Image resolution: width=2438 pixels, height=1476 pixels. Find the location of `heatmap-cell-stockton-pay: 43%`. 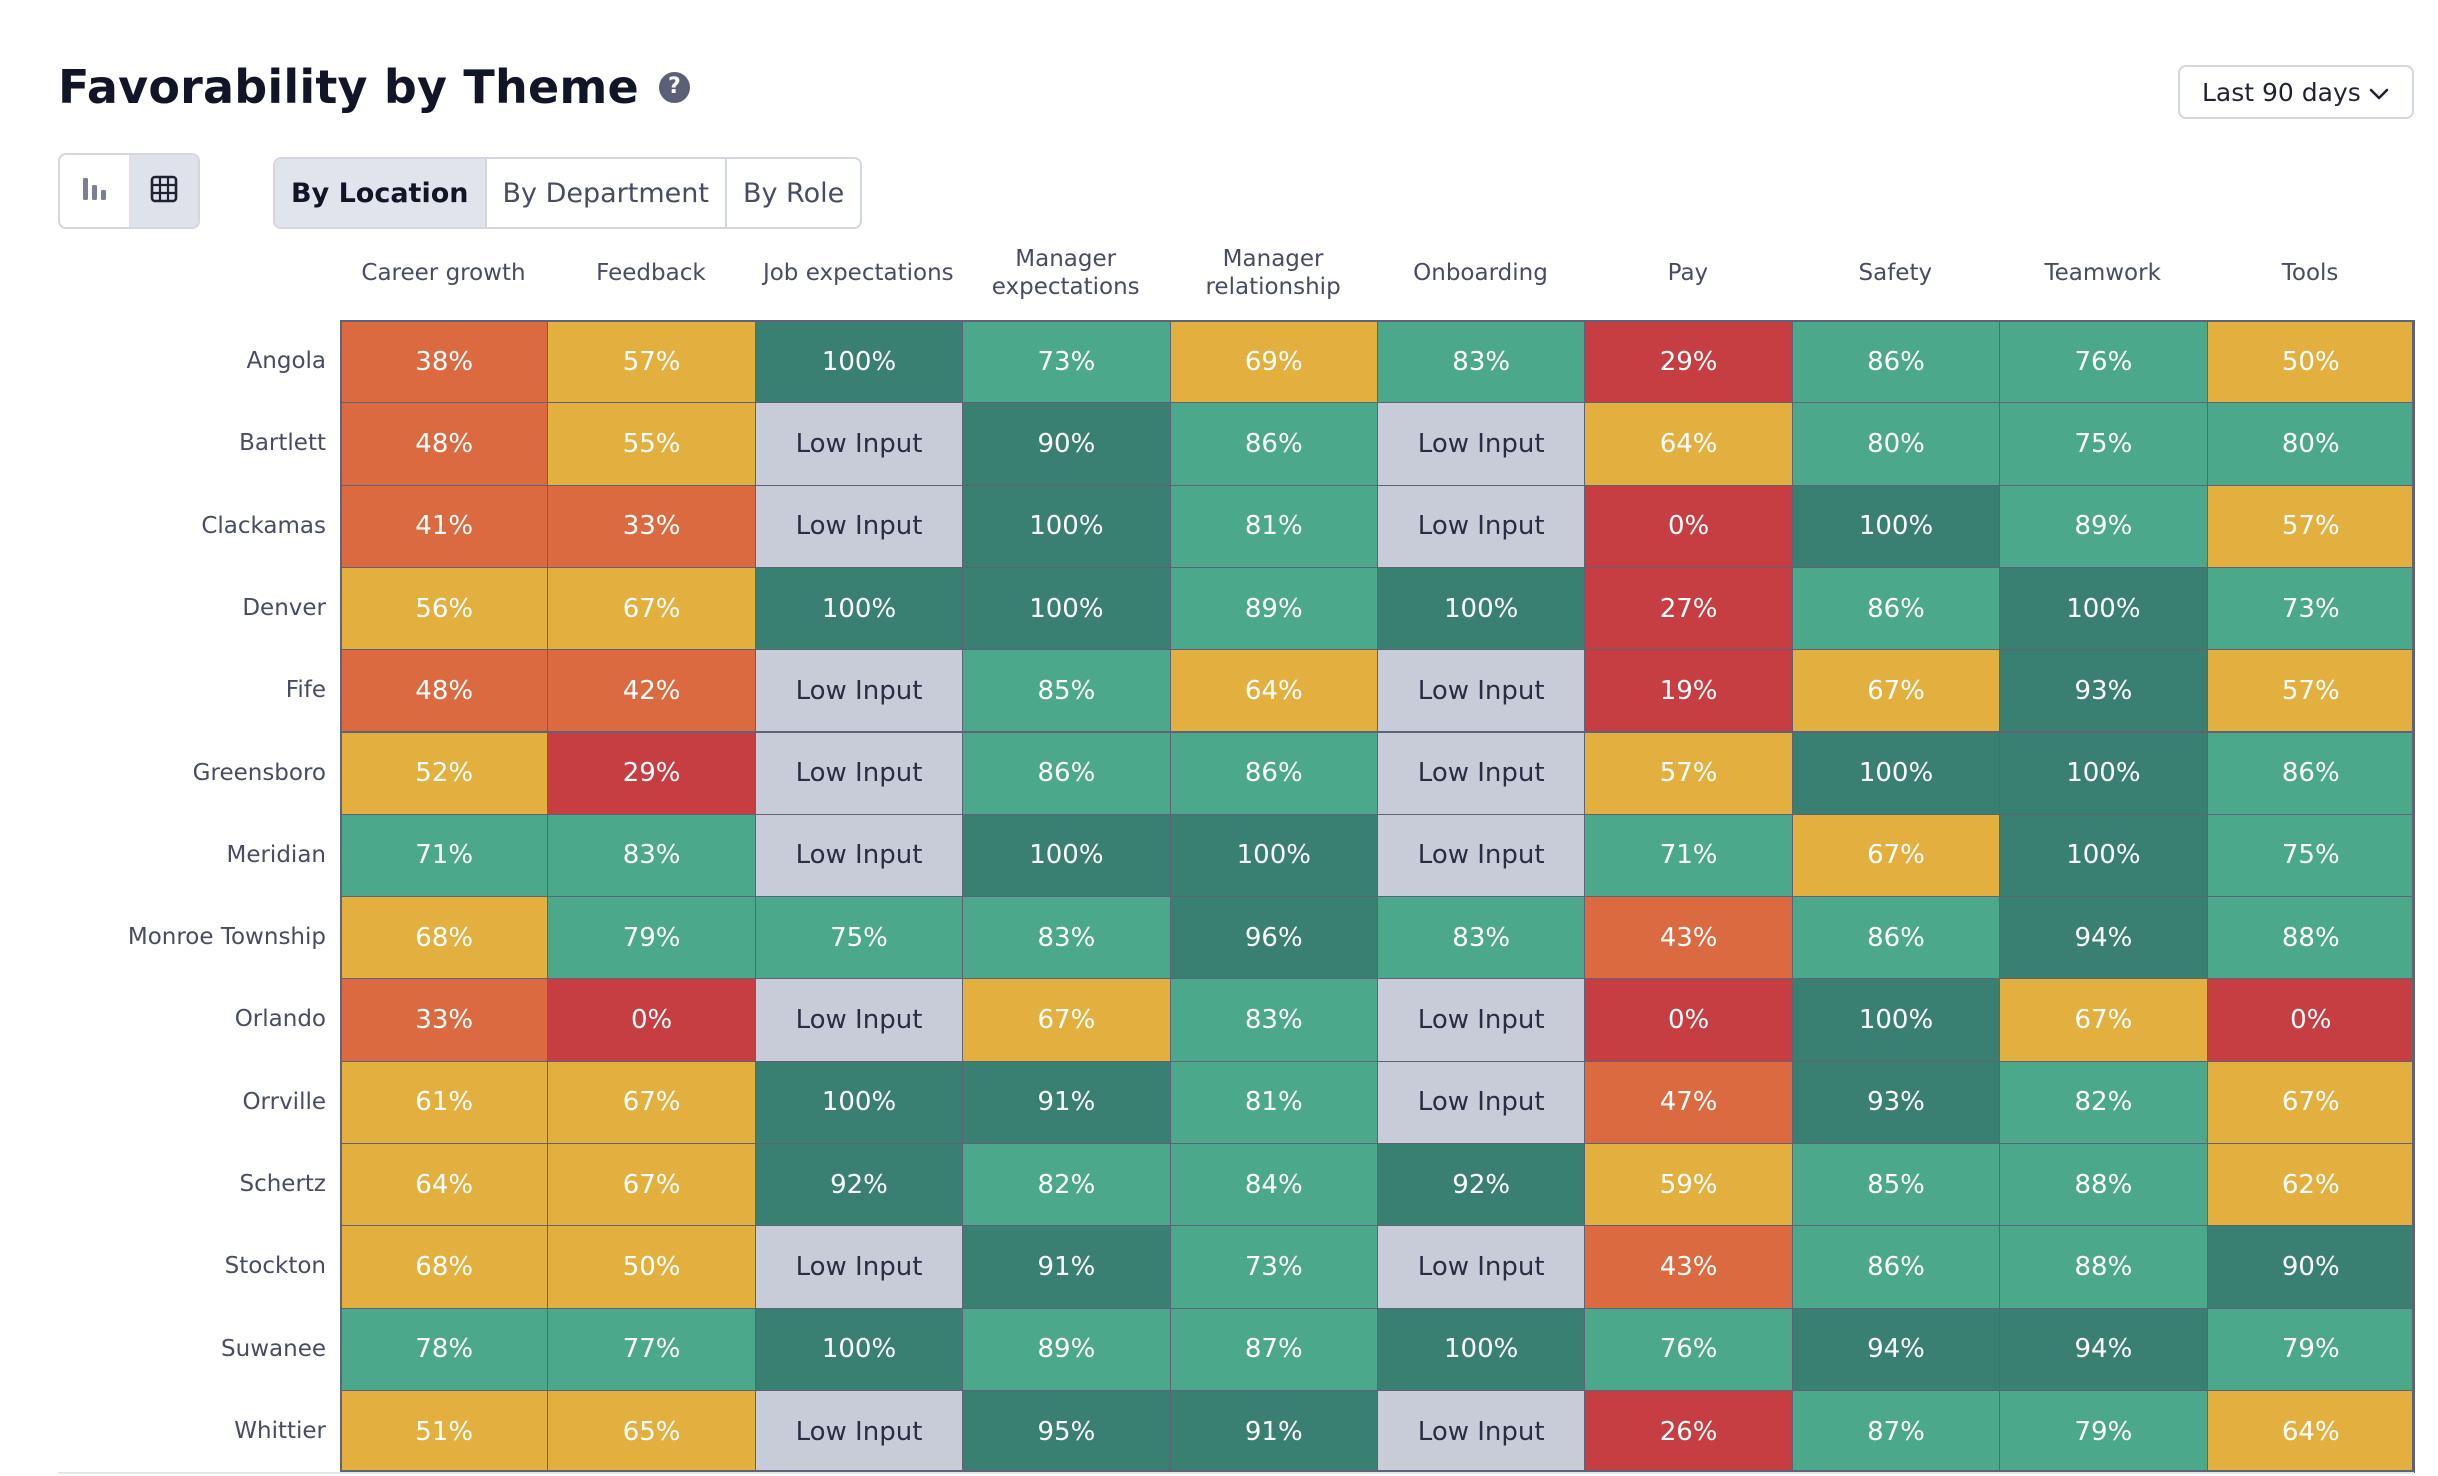

heatmap-cell-stockton-pay: 43% is located at coordinates (1688, 1267).